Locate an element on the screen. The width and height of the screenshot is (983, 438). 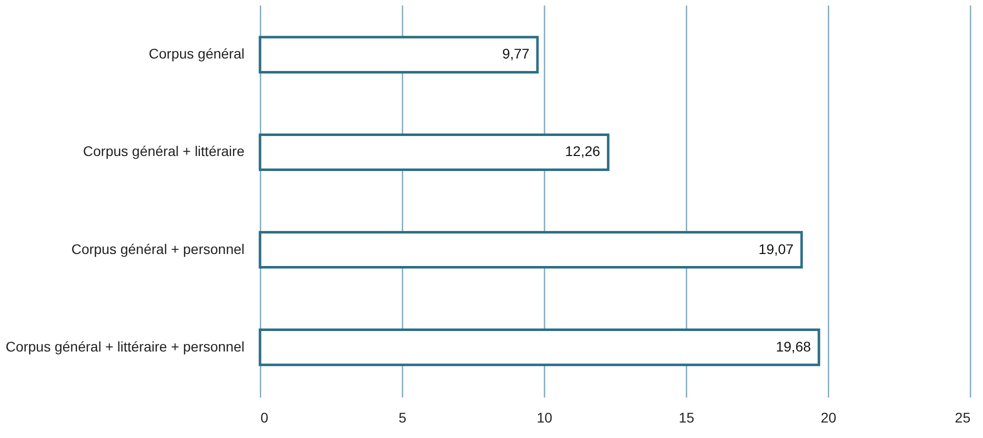
y-tick-label: Corpus général + personnel is located at coordinates (157, 248).